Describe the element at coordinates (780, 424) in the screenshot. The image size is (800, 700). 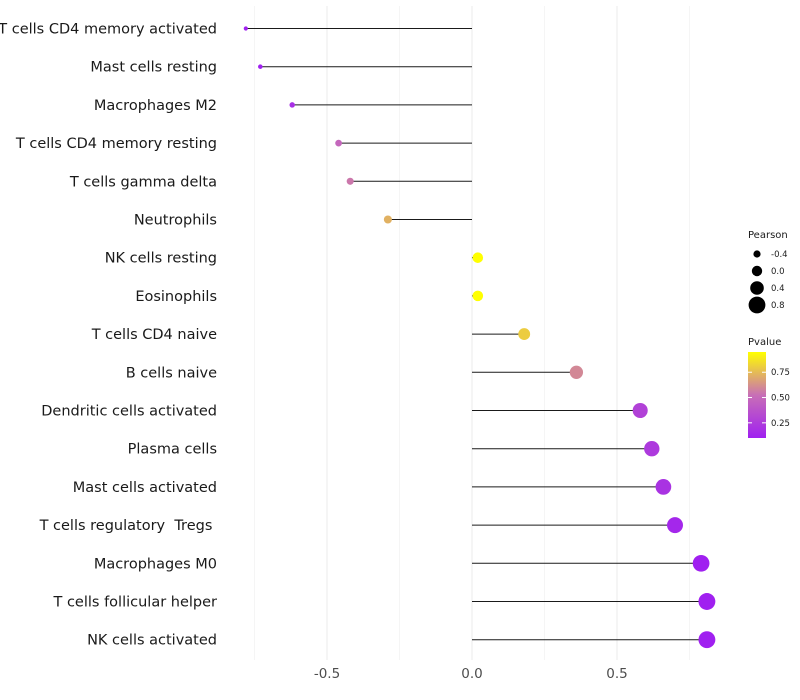
I see `legend-color-label: 0.25` at that location.